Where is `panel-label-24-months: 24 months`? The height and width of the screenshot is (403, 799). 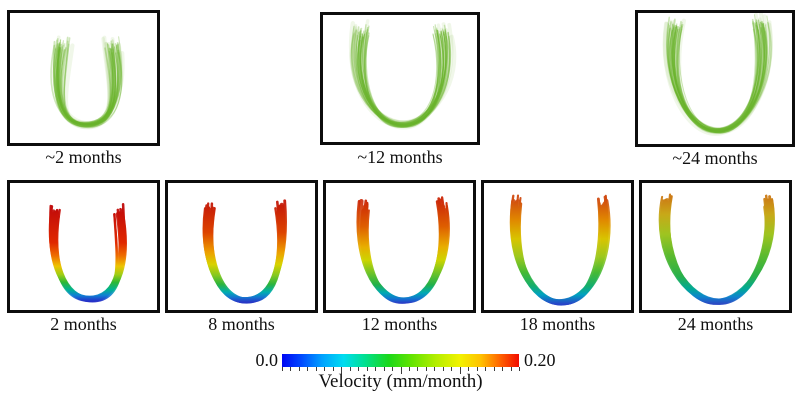 panel-label-24-months: 24 months is located at coordinates (715, 324).